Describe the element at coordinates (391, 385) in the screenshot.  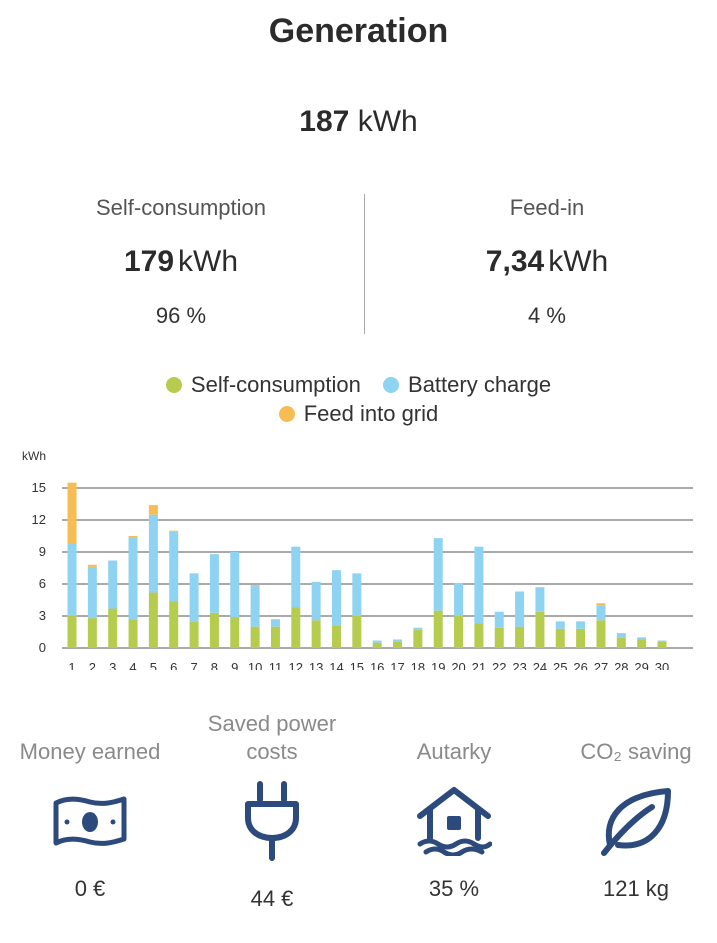
I see `legend-dot-battery-charge` at that location.